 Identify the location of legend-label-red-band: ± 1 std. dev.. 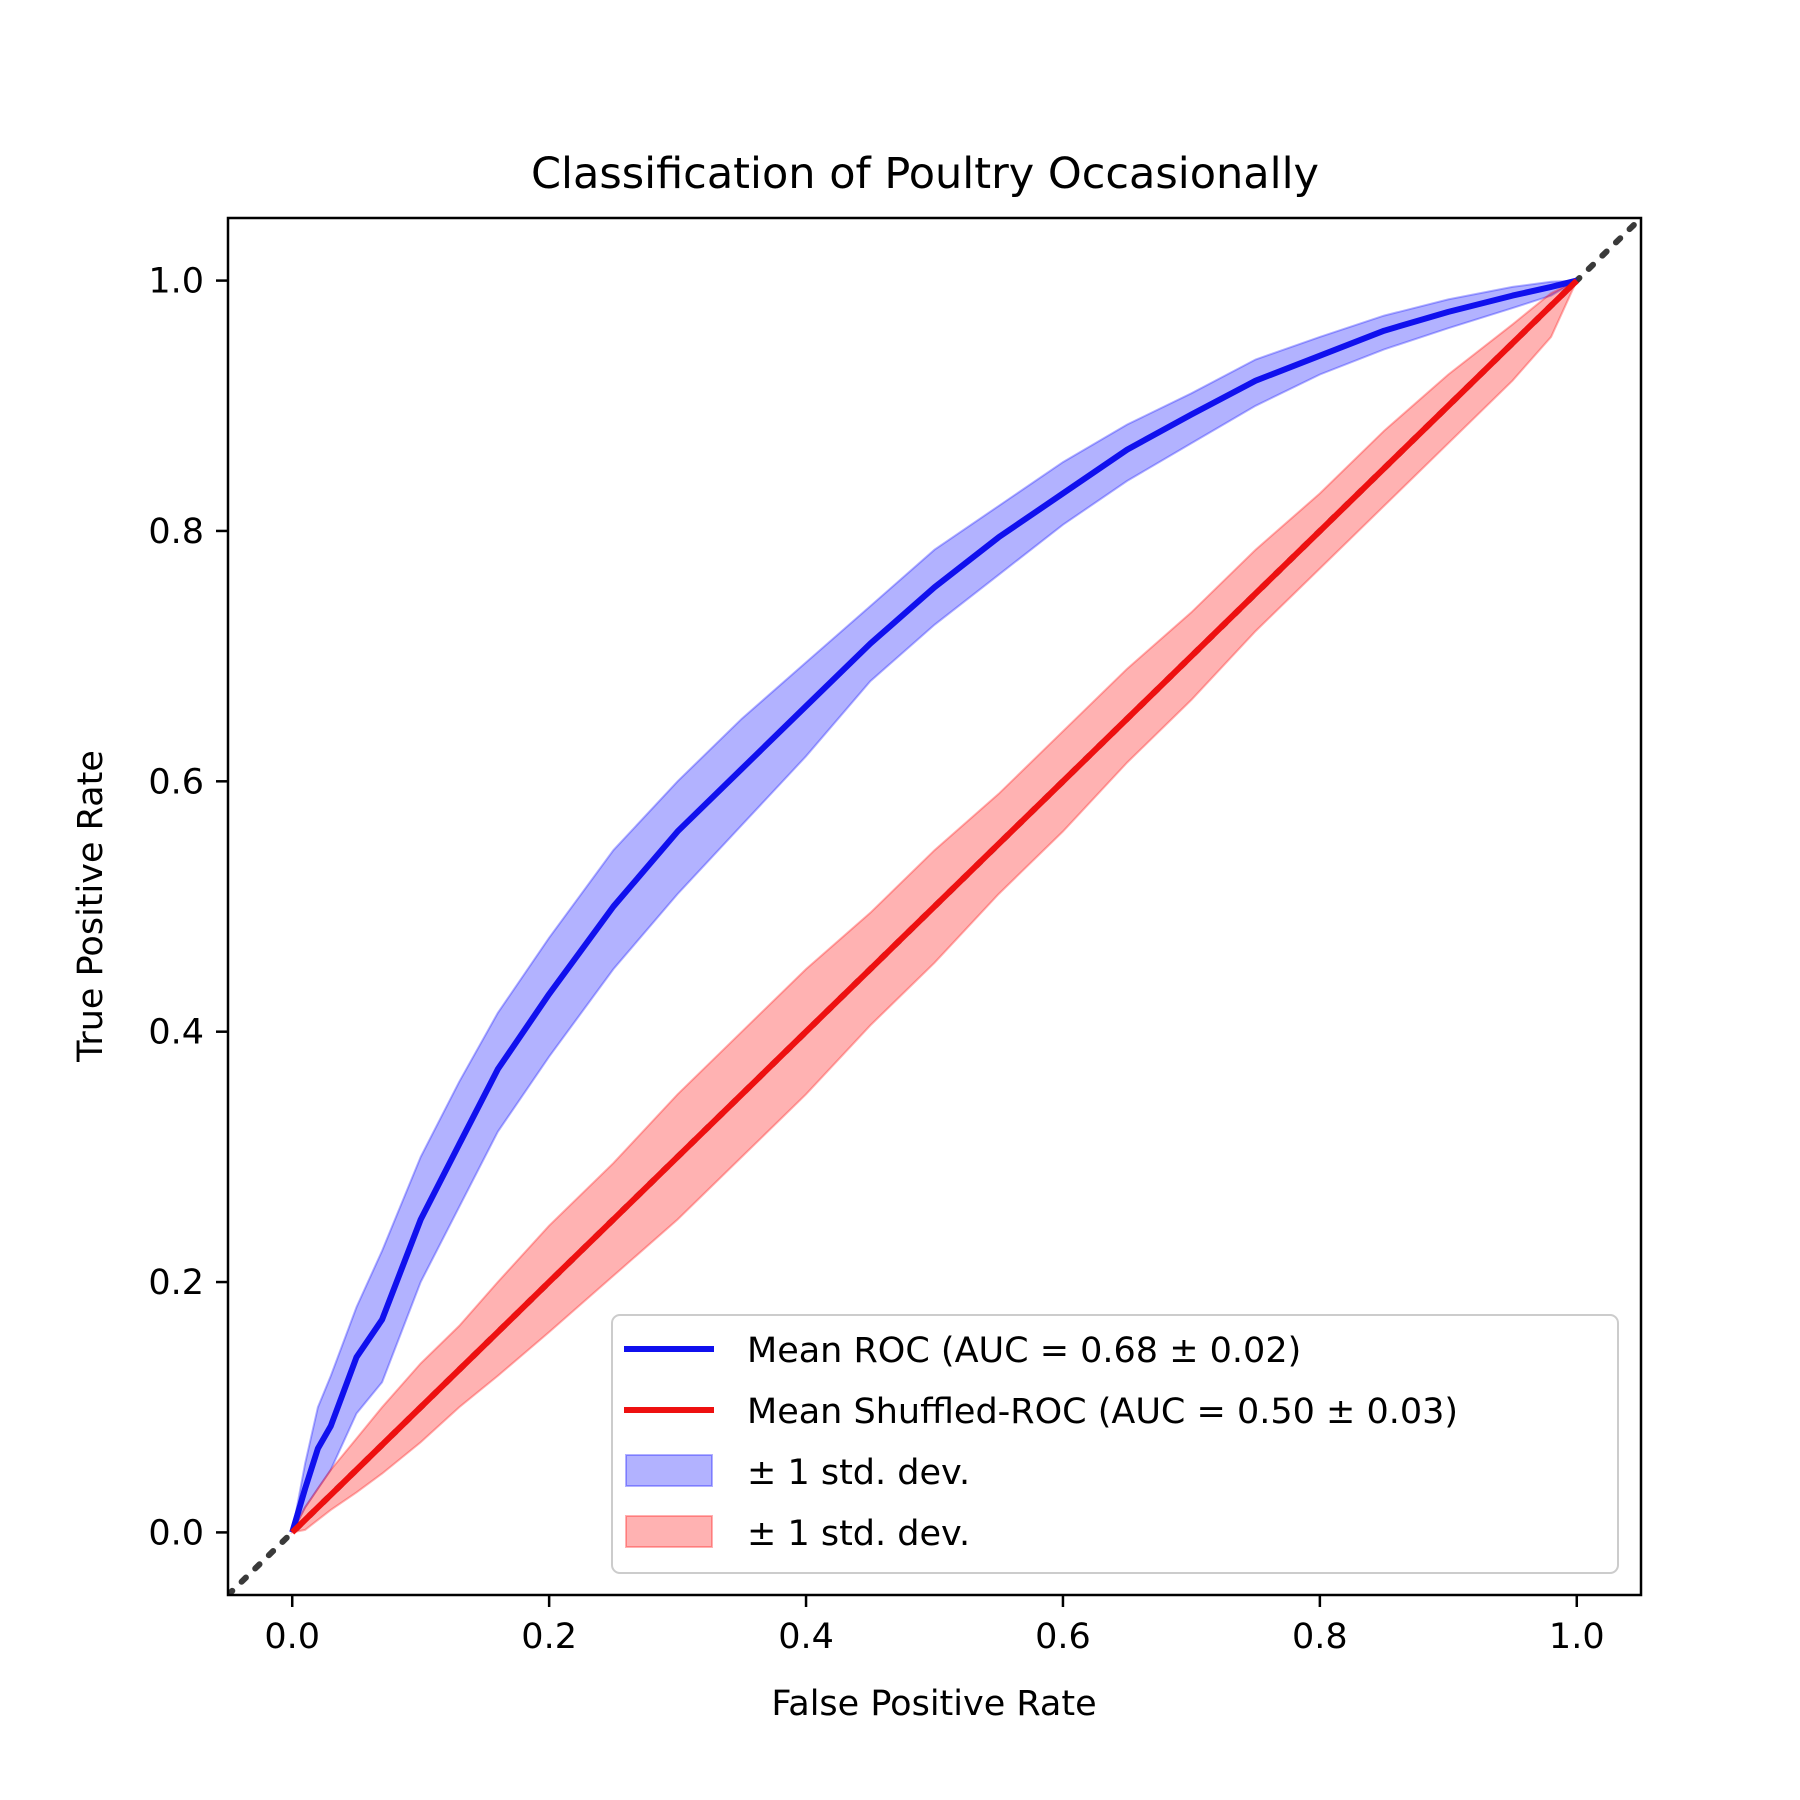
(858, 1534).